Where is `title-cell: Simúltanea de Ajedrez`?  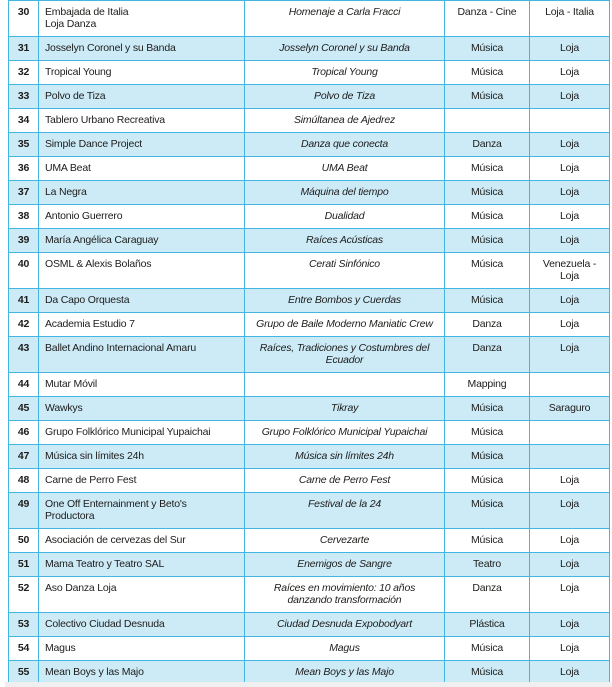
title-cell: Simúltanea de Ajedrez is located at coordinates (344, 120).